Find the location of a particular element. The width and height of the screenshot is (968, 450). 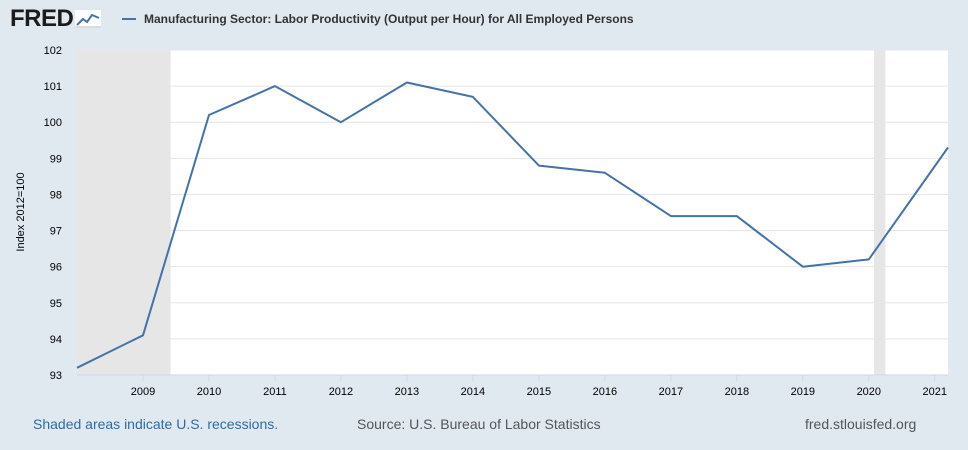

x-tick-label: 2011 is located at coordinates (275, 390).